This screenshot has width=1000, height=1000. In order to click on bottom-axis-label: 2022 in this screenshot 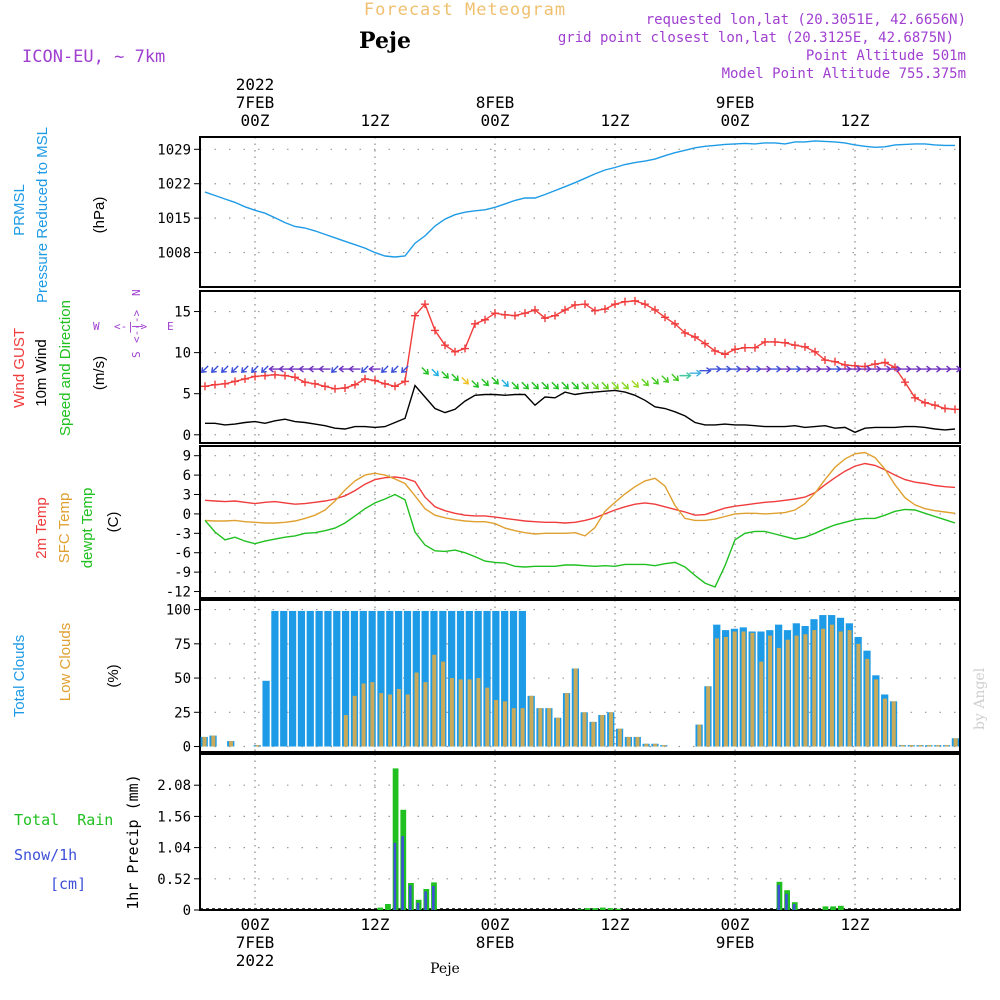, I will do `click(255, 960)`.